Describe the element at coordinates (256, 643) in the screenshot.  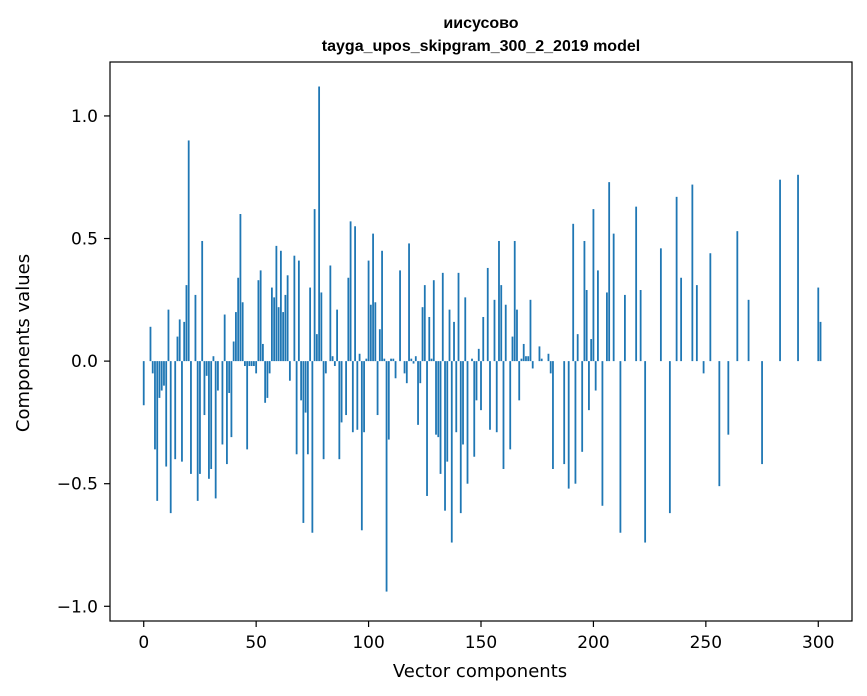
I see `x-tick-label-1: 50` at that location.